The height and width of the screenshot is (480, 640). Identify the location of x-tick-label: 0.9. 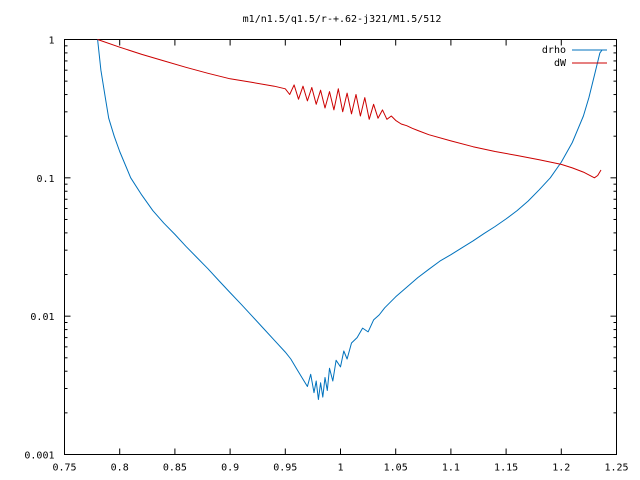
(230, 468).